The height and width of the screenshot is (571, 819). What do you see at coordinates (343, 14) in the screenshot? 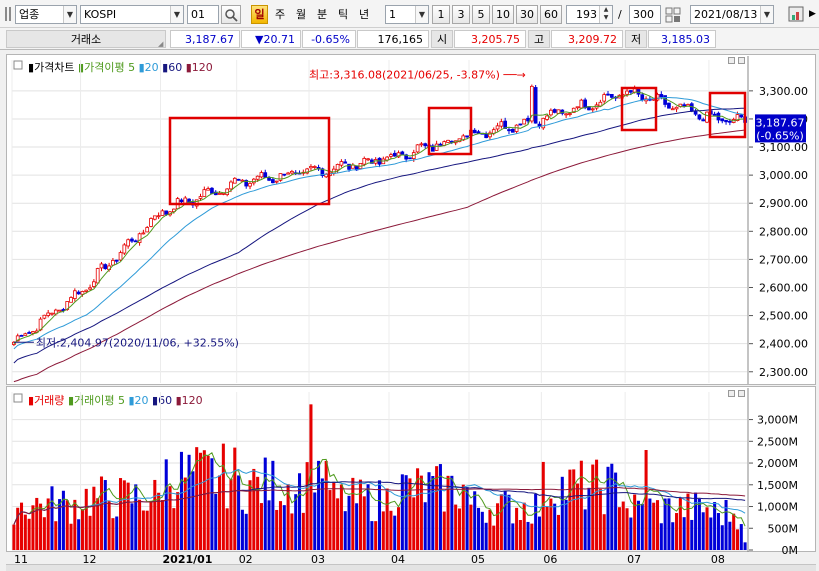
I see `period-tick-button: 틱` at bounding box center [343, 14].